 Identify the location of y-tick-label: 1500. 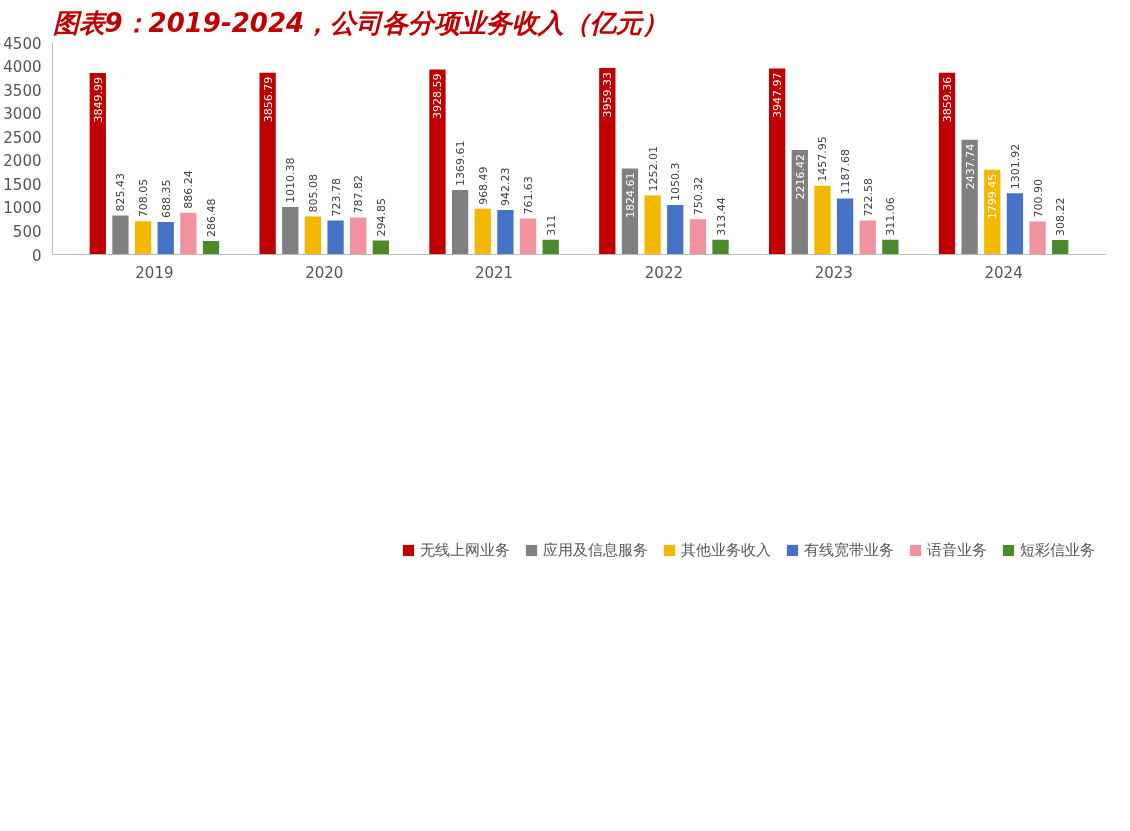
(22, 184).